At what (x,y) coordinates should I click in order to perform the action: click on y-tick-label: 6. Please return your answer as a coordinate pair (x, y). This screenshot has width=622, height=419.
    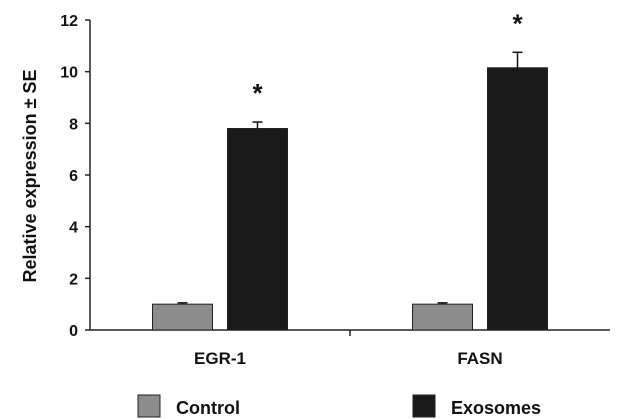
    Looking at the image, I should click on (73, 176).